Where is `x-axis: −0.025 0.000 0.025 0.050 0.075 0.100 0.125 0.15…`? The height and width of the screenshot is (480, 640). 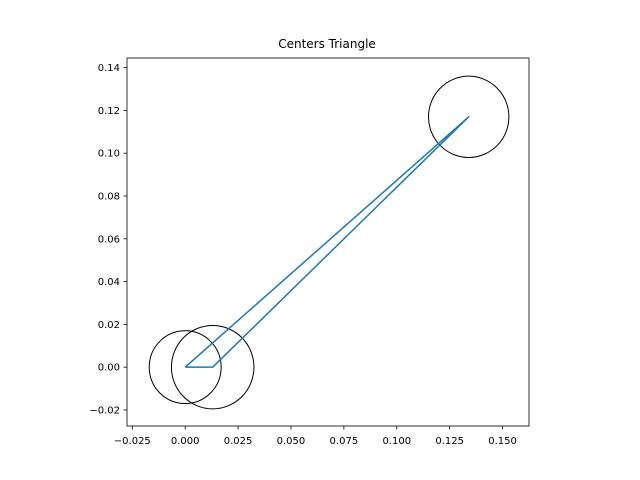 x-axis: −0.025 0.000 0.025 0.050 0.075 0.100 0.125 0.15… is located at coordinates (315, 436).